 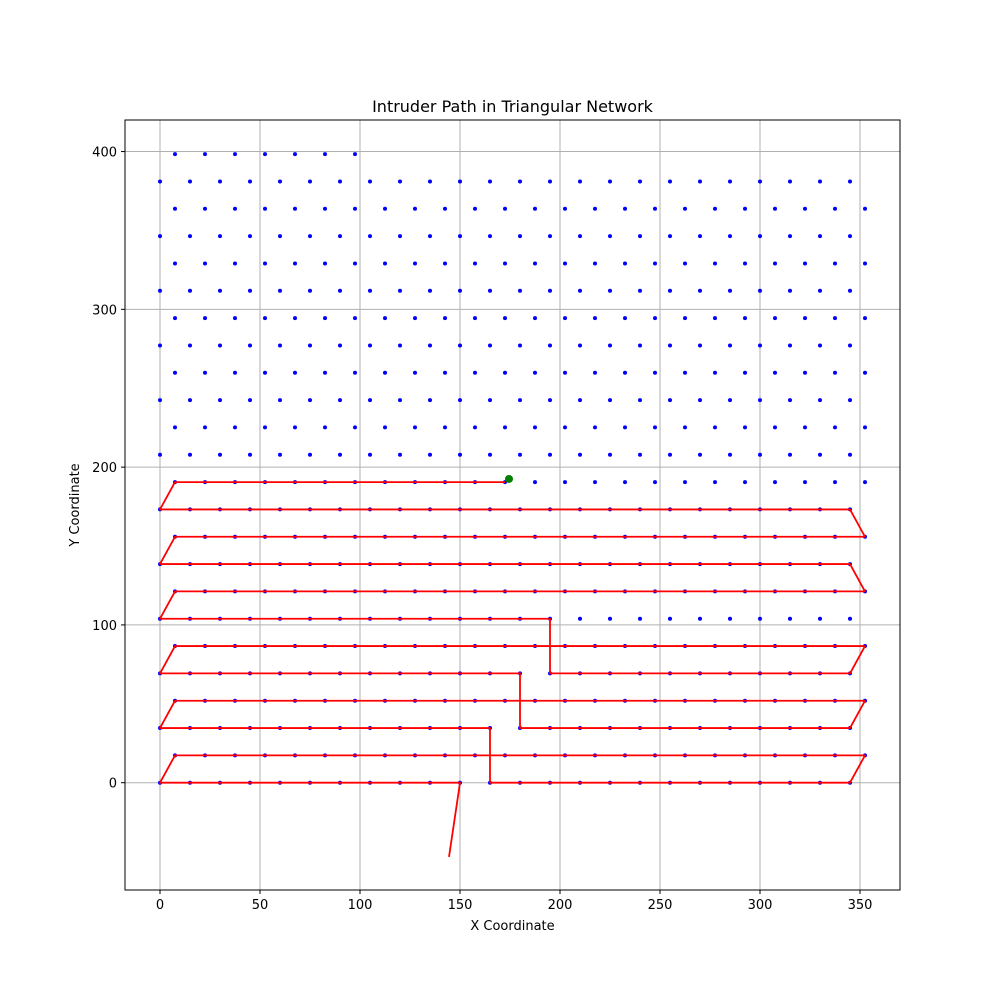 I want to click on x-tick-label: 150, so click(x=460, y=905).